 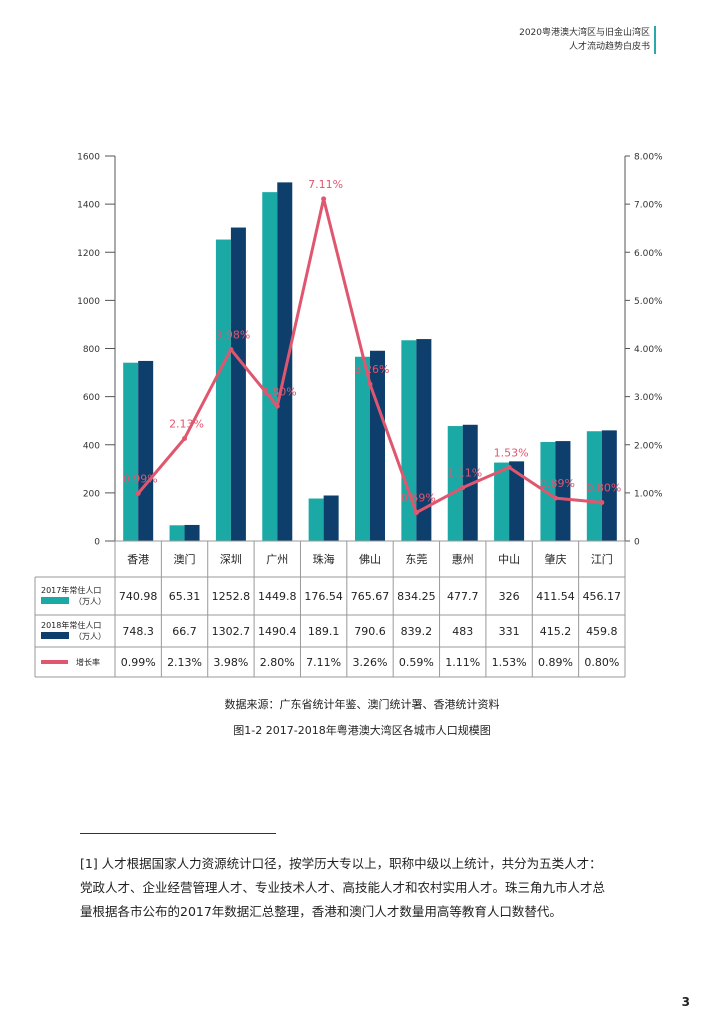 What do you see at coordinates (648, 494) in the screenshot?
I see `y-right-tick-label: 1.00%` at bounding box center [648, 494].